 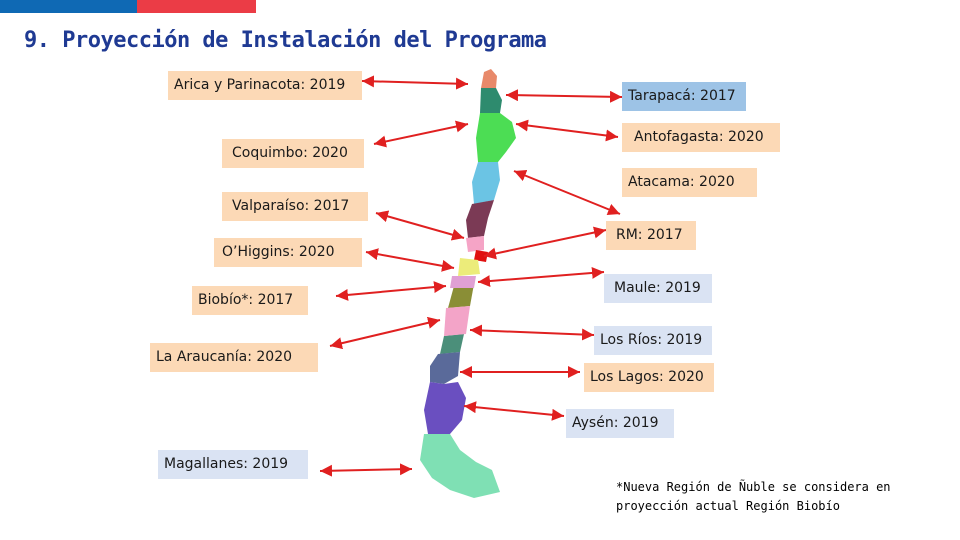 What do you see at coordinates (496, 137) in the screenshot?
I see `region-antofagasta` at bounding box center [496, 137].